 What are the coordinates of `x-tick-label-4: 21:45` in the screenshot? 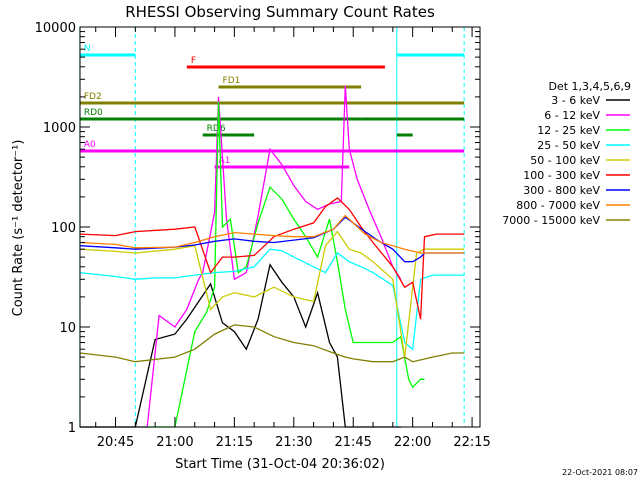 It's located at (352, 442).